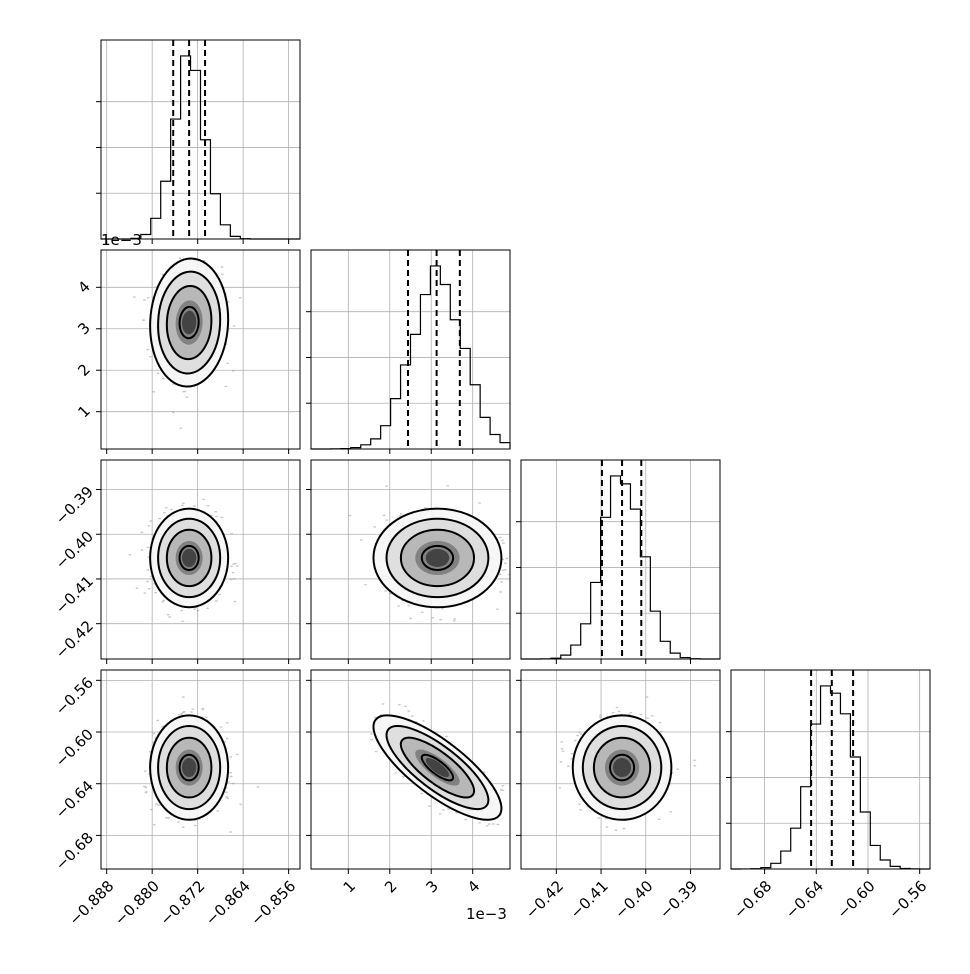 This screenshot has height=974, width=970. Describe the element at coordinates (589, 899) in the screenshot. I see `x-tick-label: −0.41` at that location.